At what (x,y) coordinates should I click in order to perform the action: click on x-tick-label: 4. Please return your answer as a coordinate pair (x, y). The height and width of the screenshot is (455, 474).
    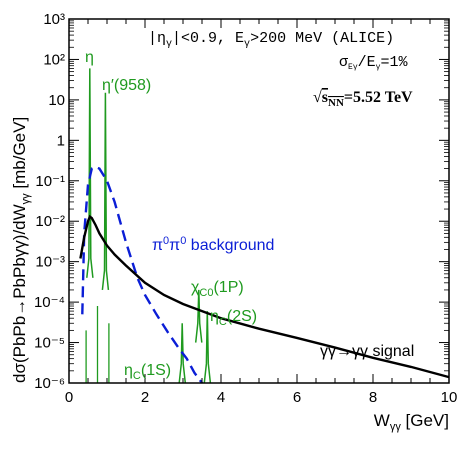
    Looking at the image, I should click on (221, 397).